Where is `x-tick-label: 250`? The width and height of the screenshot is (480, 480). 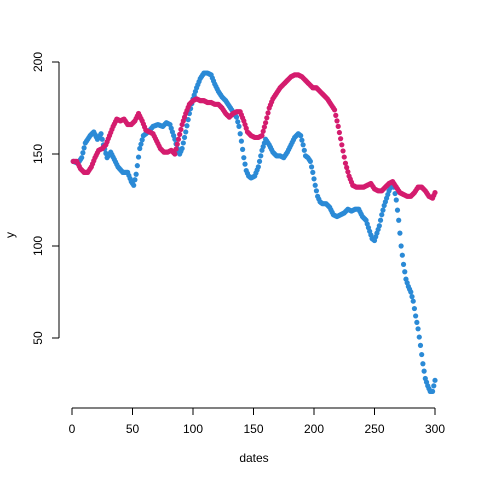
x-tick-label: 250 is located at coordinates (374, 429).